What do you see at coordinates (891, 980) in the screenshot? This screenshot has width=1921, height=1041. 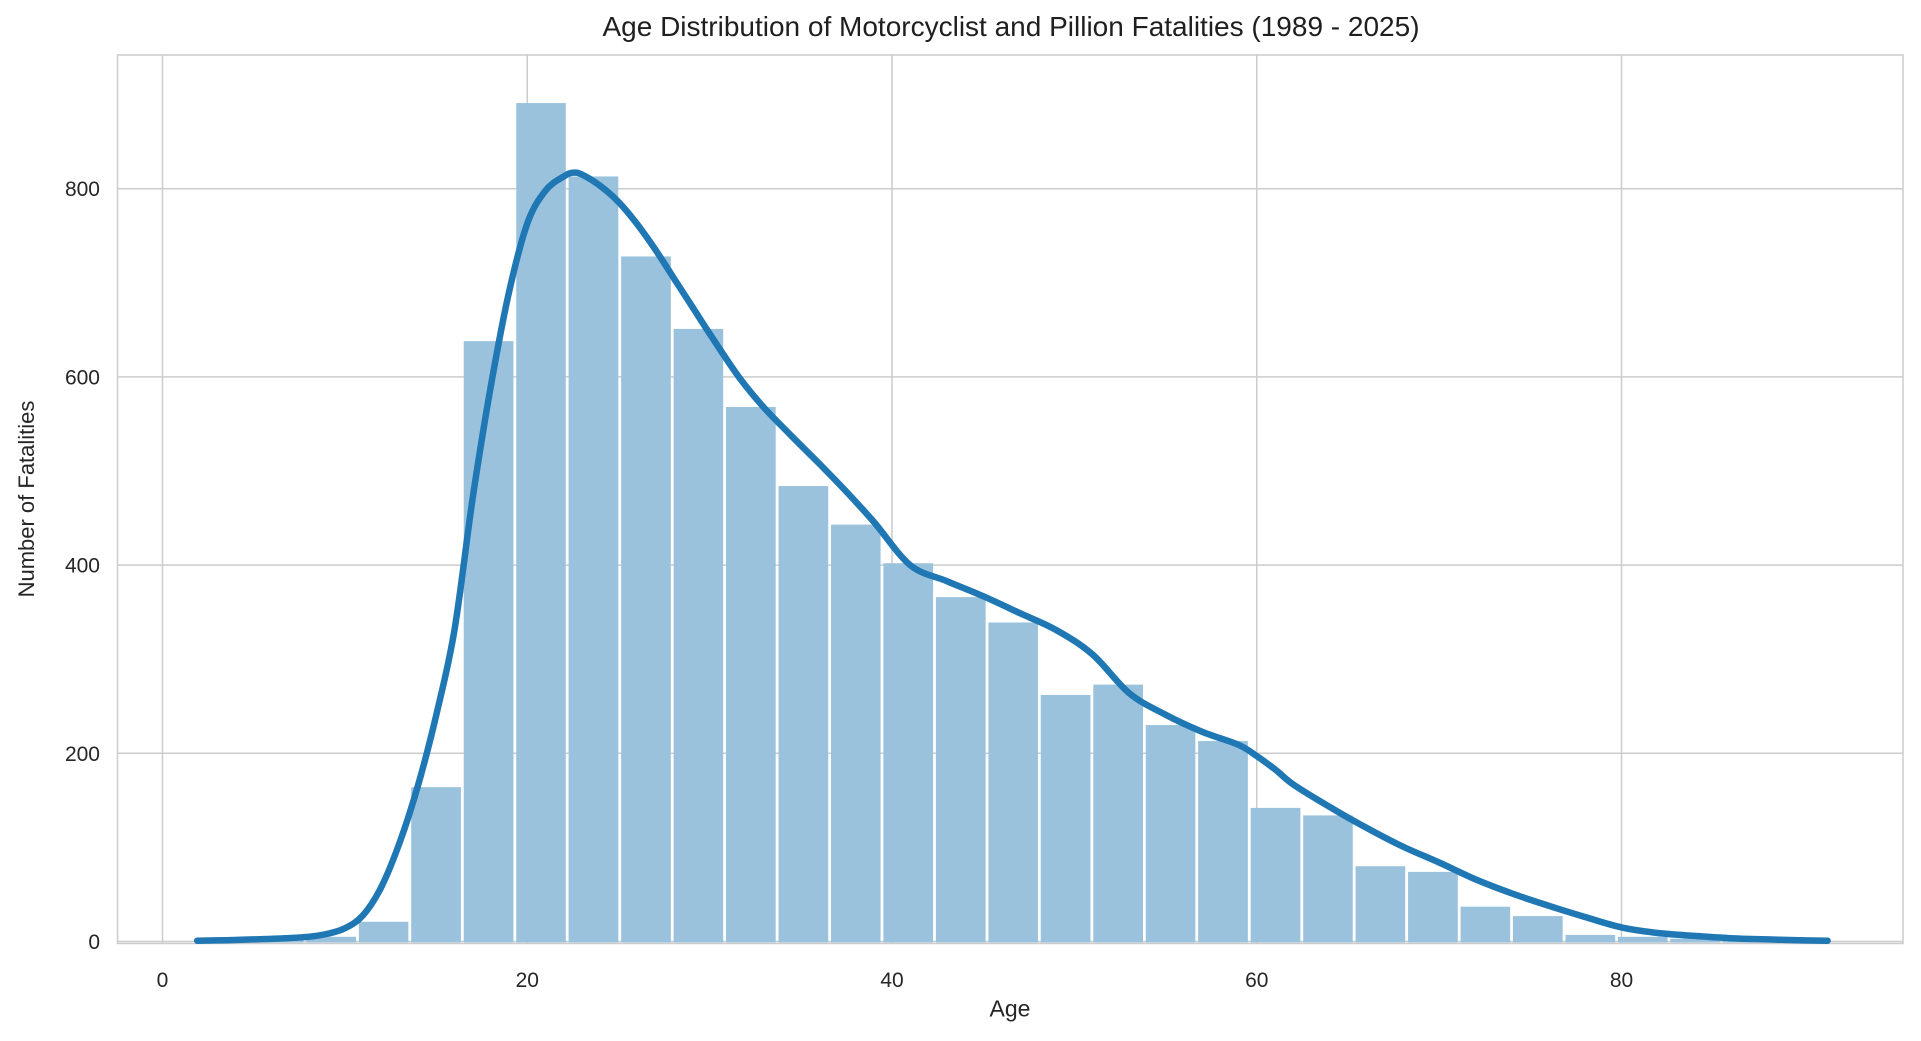 I see `x-tick-label: 40` at bounding box center [891, 980].